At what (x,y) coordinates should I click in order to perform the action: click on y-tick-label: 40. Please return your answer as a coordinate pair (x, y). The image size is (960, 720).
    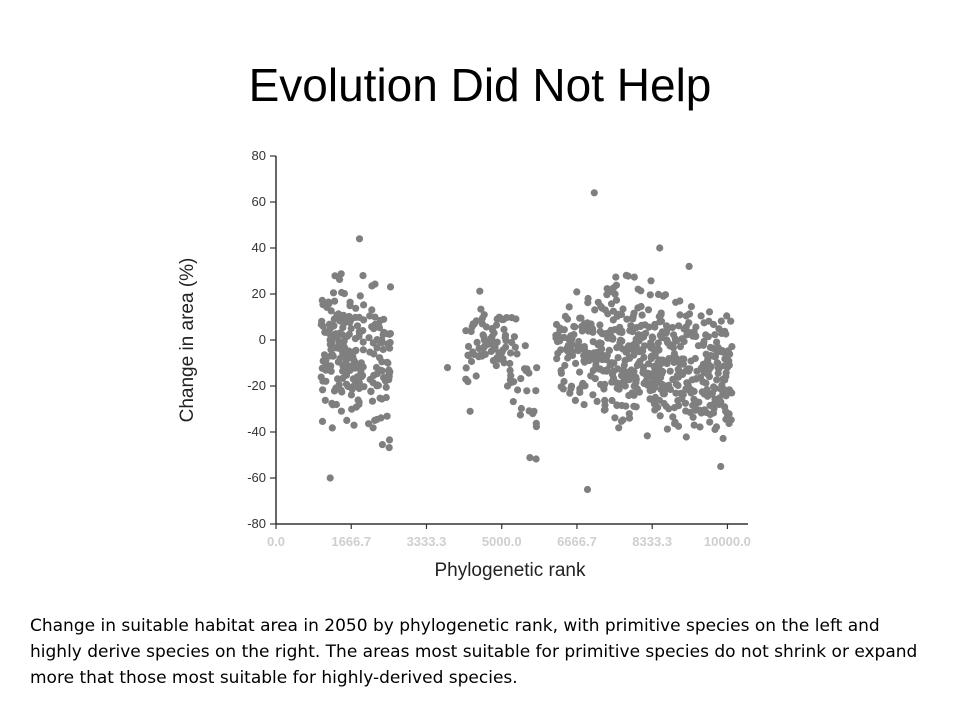
    Looking at the image, I should click on (259, 247).